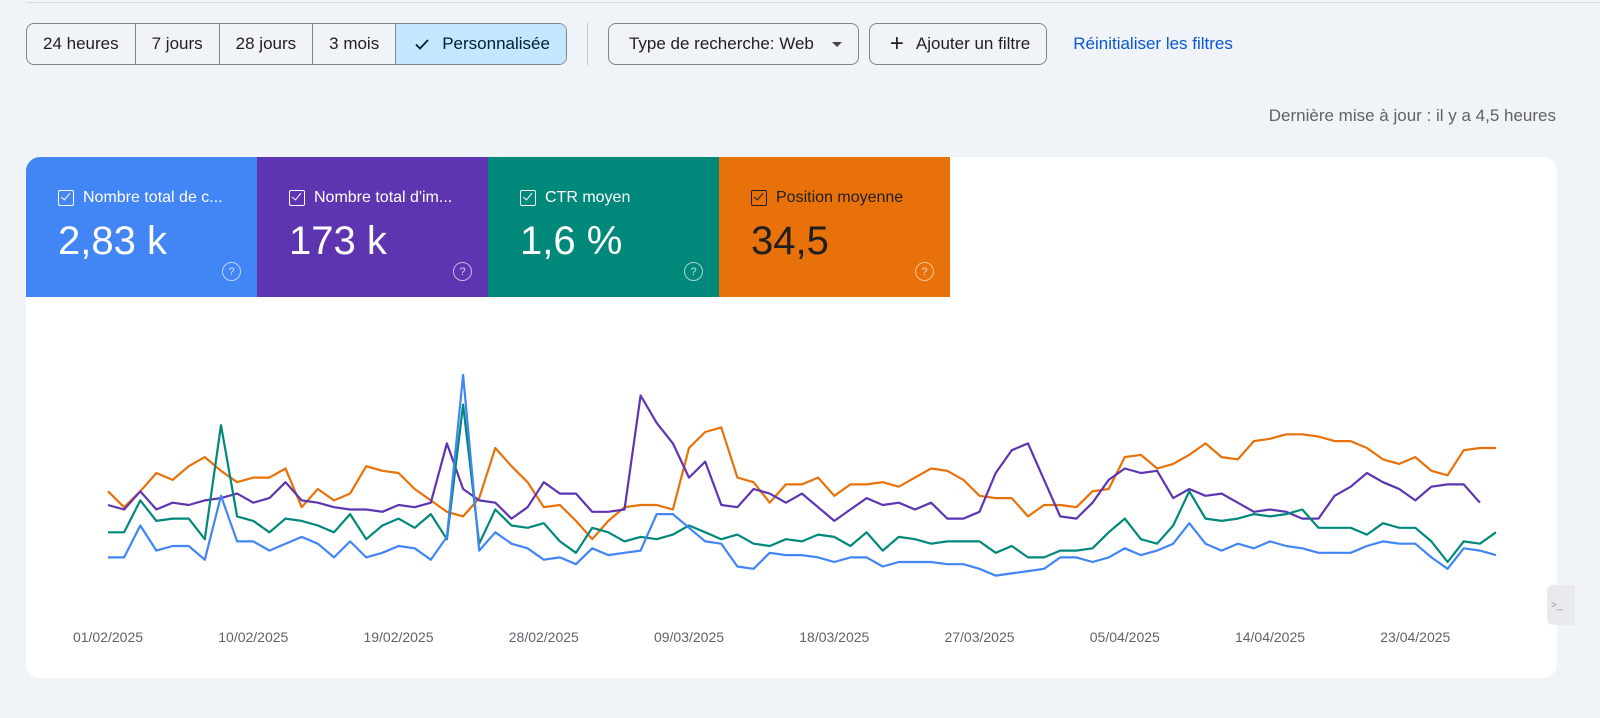 The width and height of the screenshot is (1600, 718). I want to click on x-tick-label: 14/04/2025, so click(1270, 637).